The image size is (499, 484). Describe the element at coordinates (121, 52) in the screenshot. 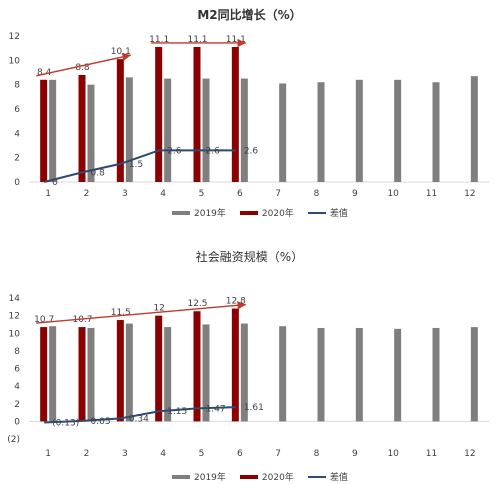

I see `data-label-2020: 10.1` at that location.